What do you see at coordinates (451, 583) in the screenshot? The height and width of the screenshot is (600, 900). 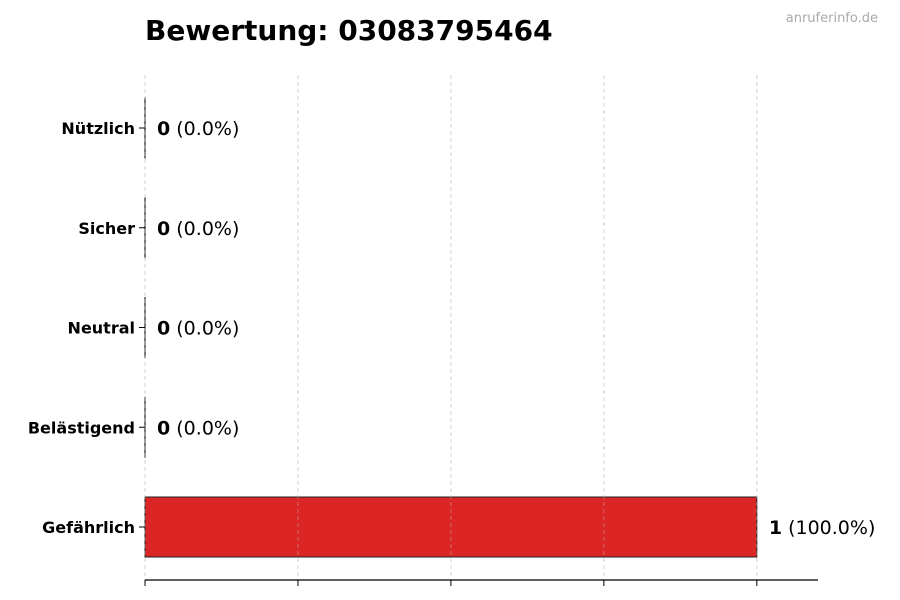 I see `x-ticks` at bounding box center [451, 583].